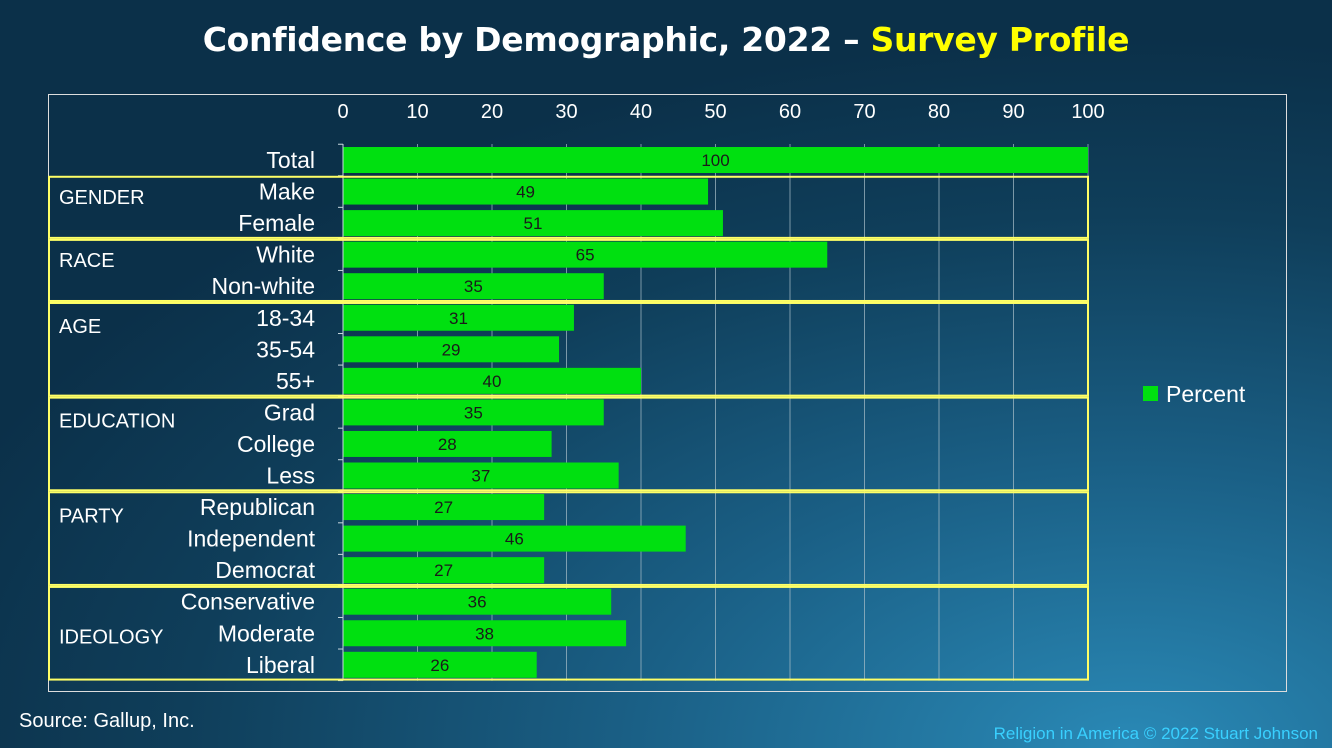 The height and width of the screenshot is (748, 1332). Describe the element at coordinates (80, 327) in the screenshot. I see `group-label: AGE` at that location.